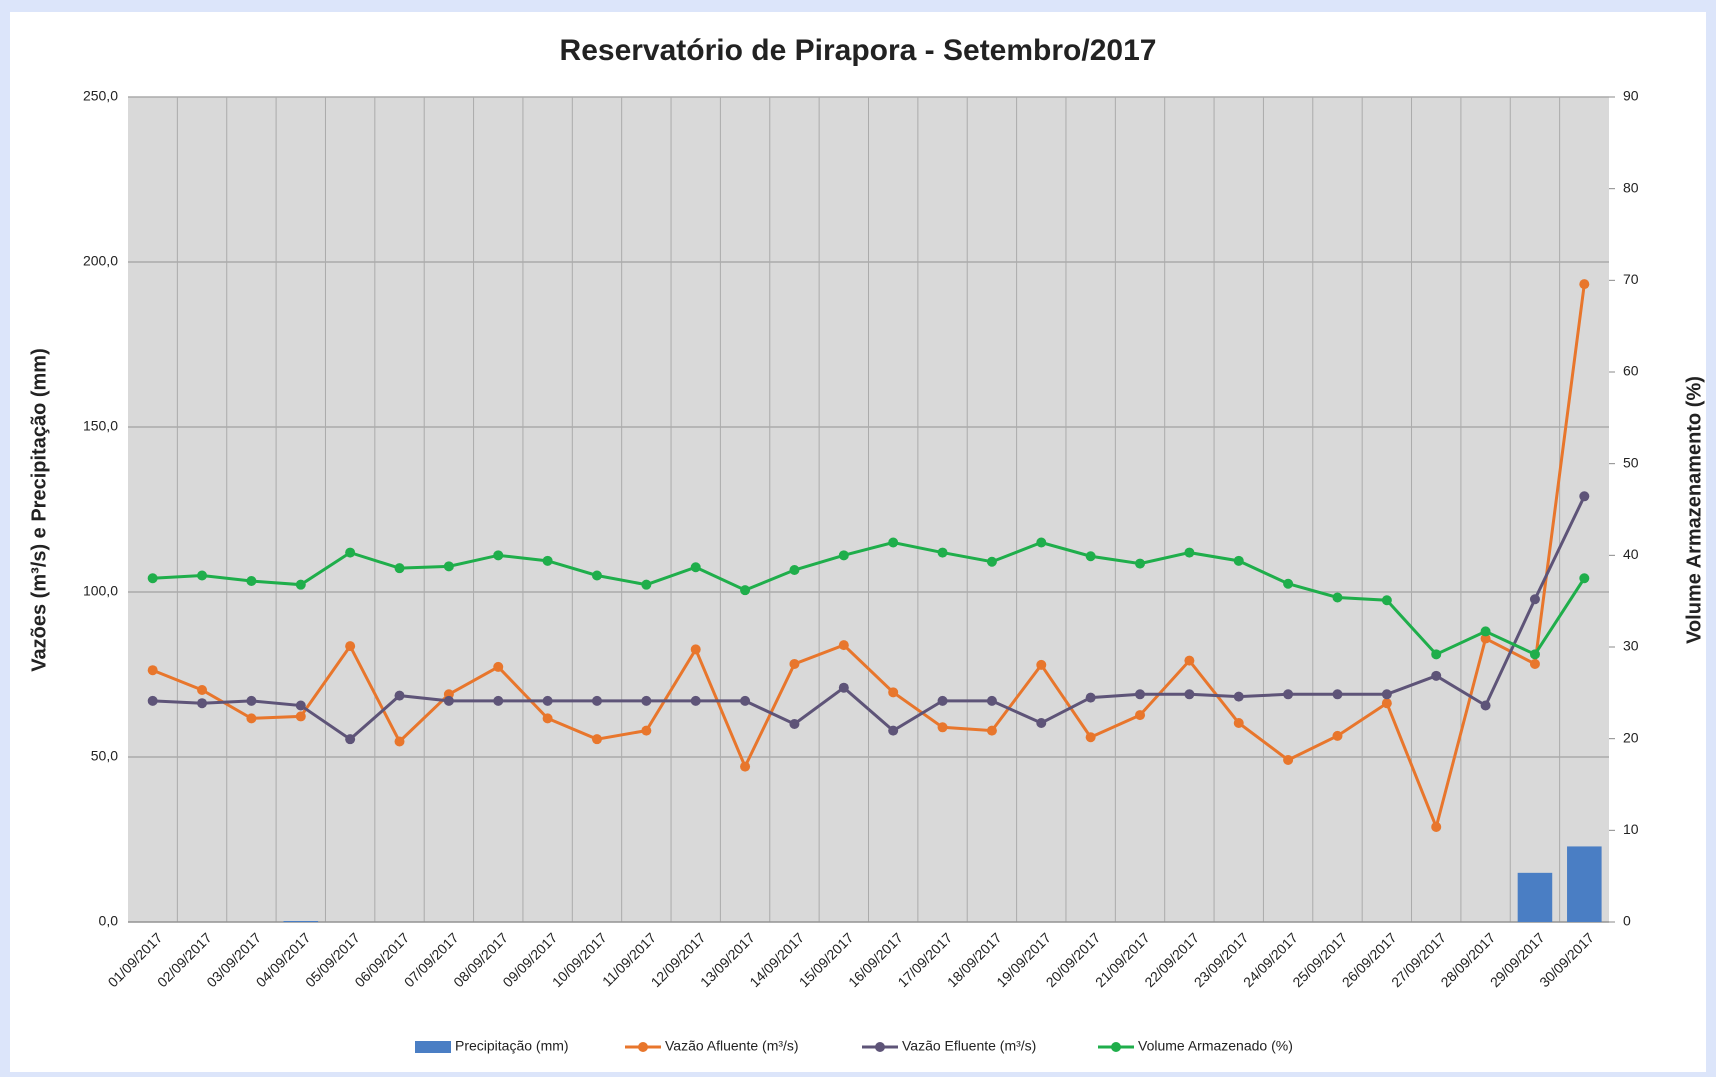 This screenshot has height=1077, width=1716. Describe the element at coordinates (512, 1046) in the screenshot. I see `legend-label: Precipitação (mm)` at that location.